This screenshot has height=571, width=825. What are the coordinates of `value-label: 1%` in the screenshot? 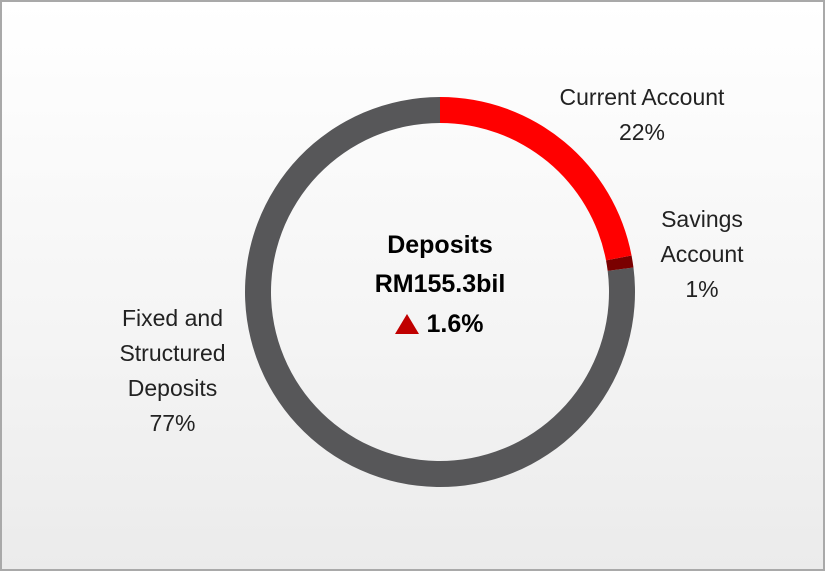 It's located at (702, 289).